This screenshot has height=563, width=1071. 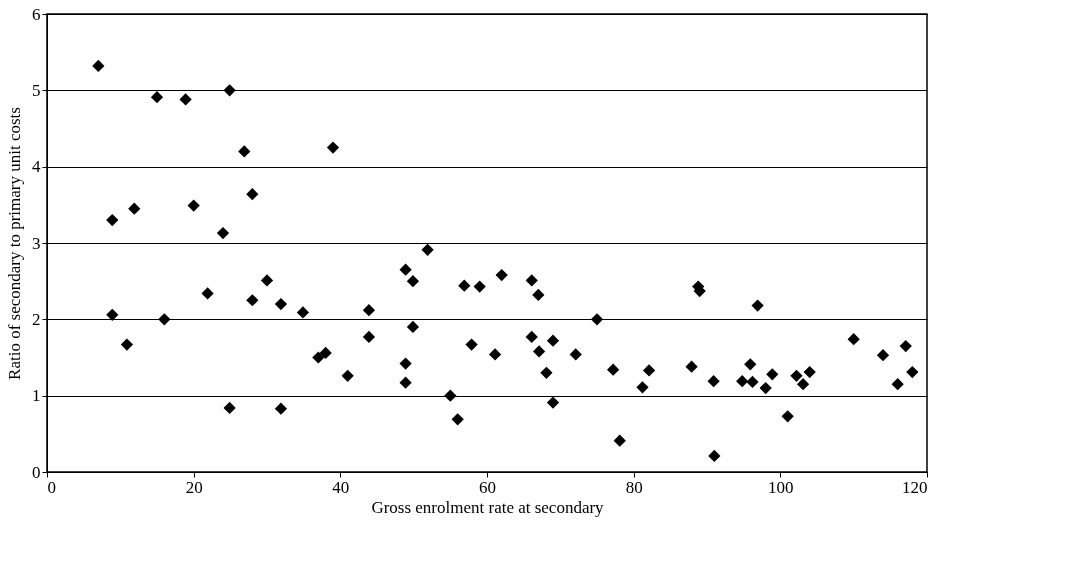 What do you see at coordinates (36, 167) in the screenshot?
I see `y-tick-label: 4` at bounding box center [36, 167].